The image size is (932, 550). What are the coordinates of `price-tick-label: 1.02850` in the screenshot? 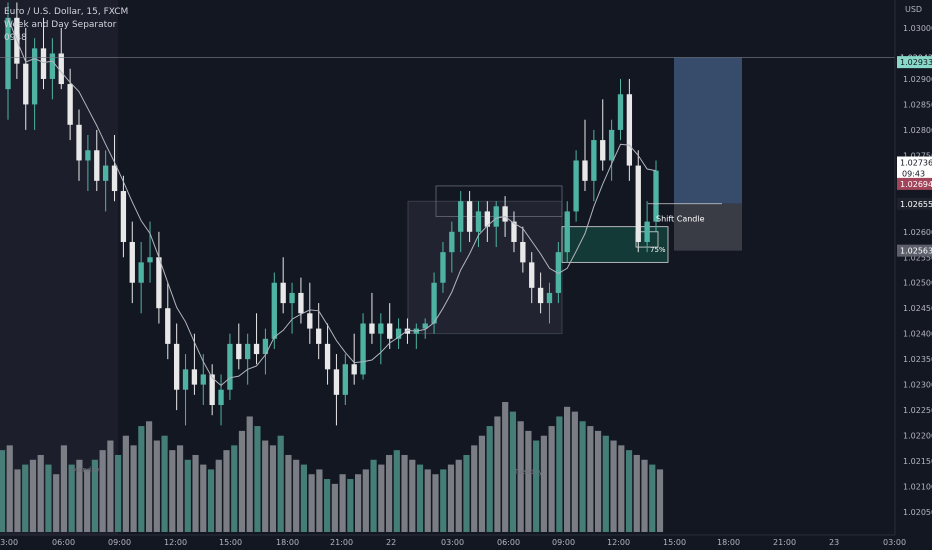 It's located at (917, 104).